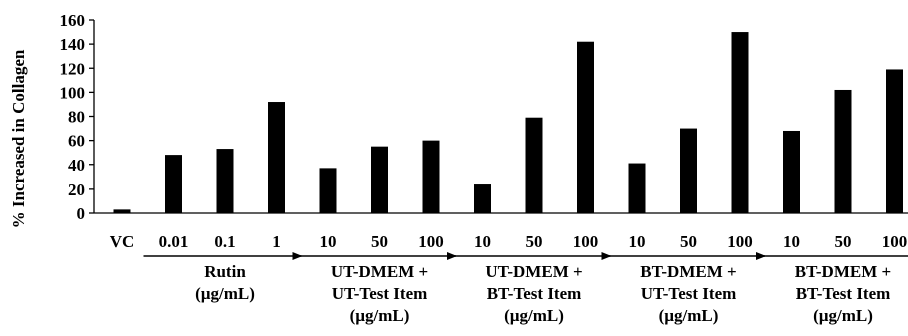  I want to click on x-tick-label: 0.01, so click(174, 241).